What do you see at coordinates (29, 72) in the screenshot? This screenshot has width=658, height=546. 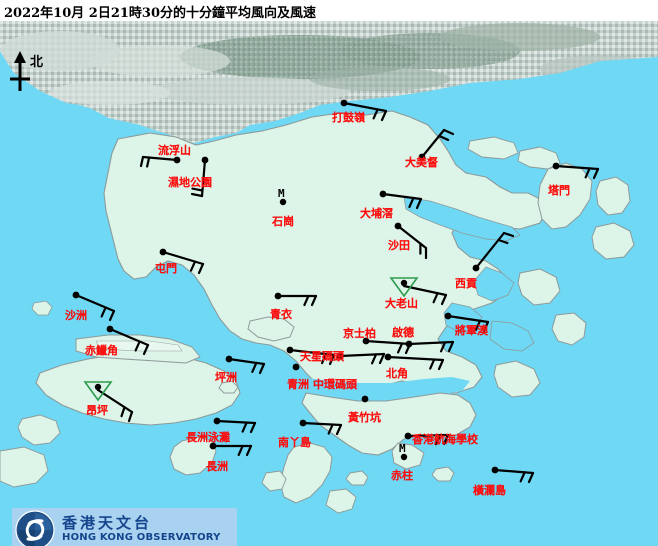 I see `north-arrow-icon: 北` at bounding box center [29, 72].